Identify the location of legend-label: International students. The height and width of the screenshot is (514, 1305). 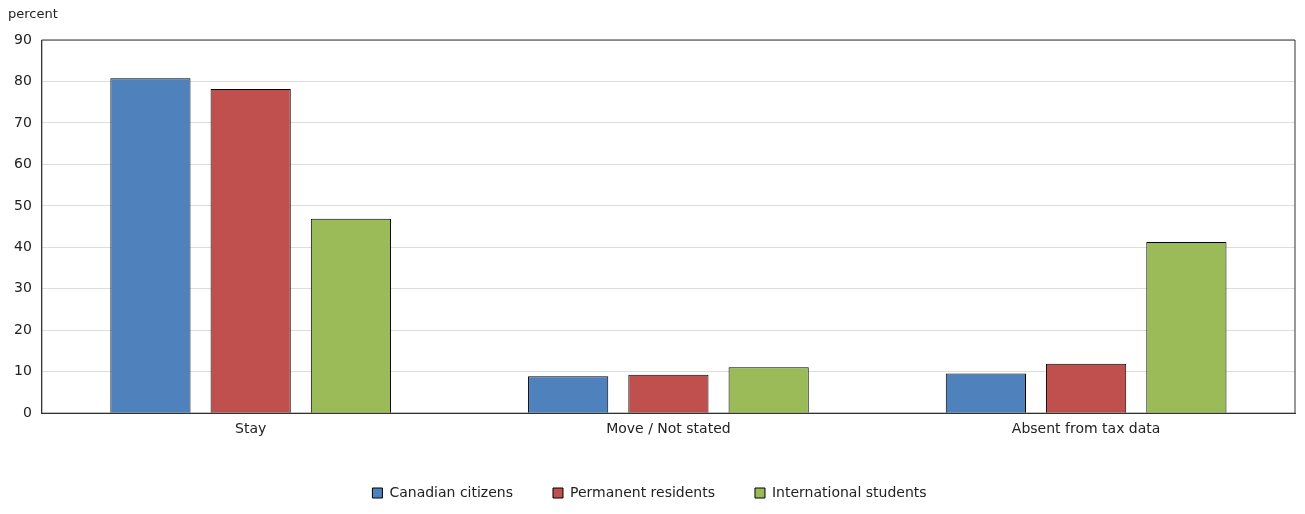
(849, 491).